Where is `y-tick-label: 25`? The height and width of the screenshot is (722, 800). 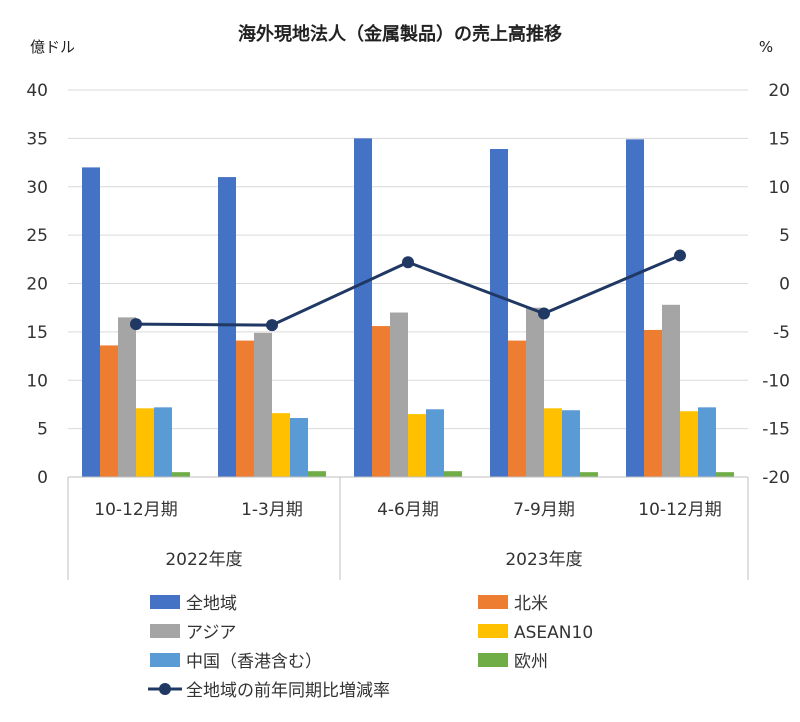
y-tick-label: 25 is located at coordinates (37, 236).